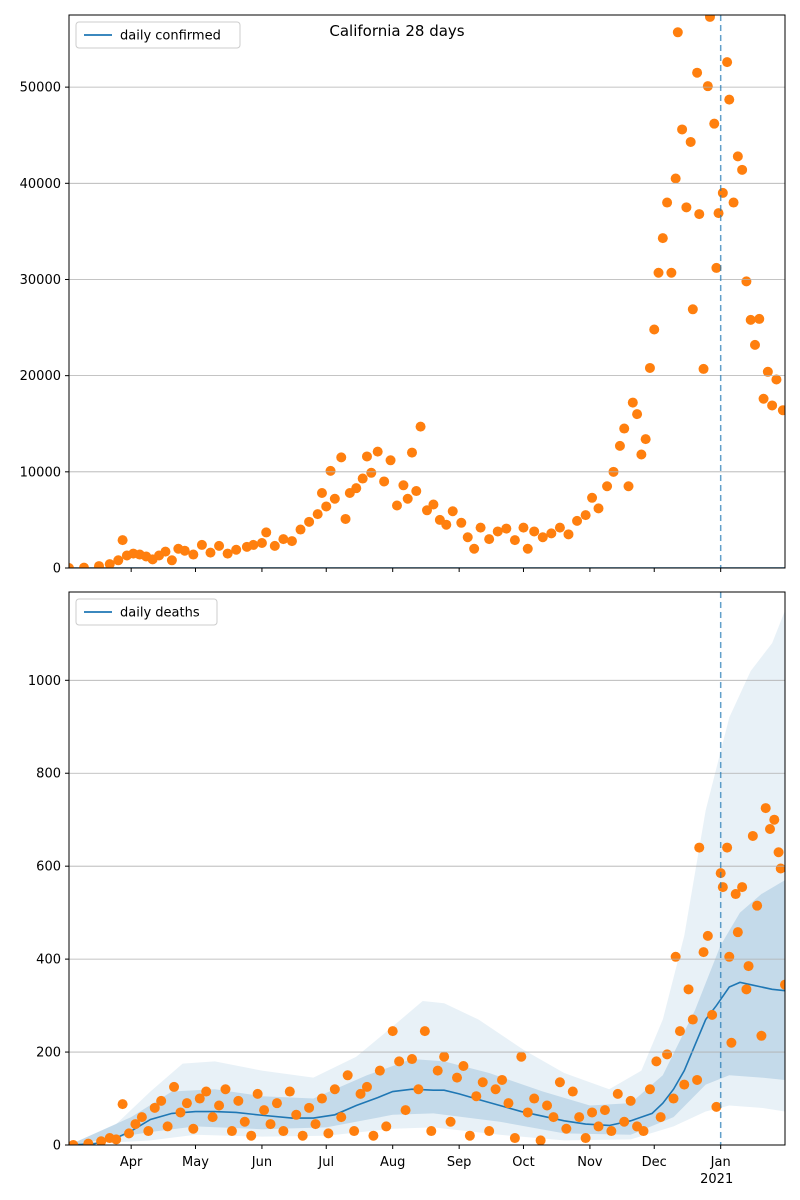 Image resolution: width=800 pixels, height=1200 pixels. What do you see at coordinates (195, 1162) in the screenshot?
I see `x-tick-label: May` at bounding box center [195, 1162].